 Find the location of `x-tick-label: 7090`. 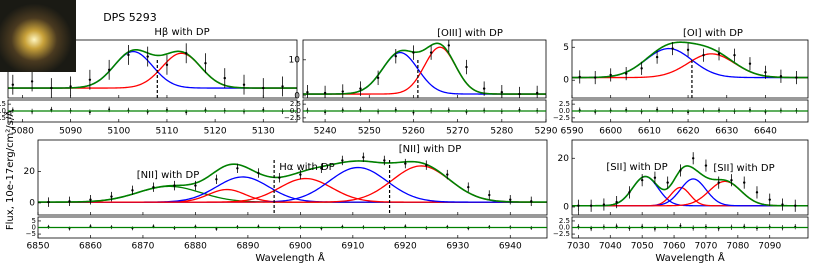

x-tick-label: 7090 is located at coordinates (769, 247).